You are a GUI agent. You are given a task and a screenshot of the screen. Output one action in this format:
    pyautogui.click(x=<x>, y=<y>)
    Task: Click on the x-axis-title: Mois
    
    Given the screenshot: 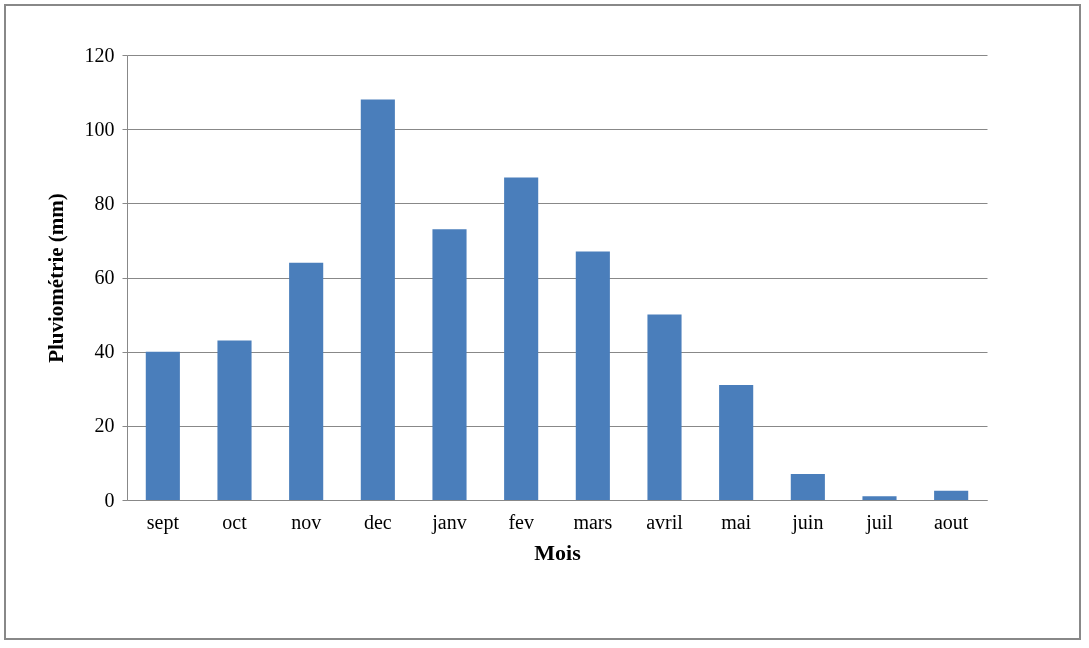 What is the action you would take?
    pyautogui.click(x=558, y=552)
    